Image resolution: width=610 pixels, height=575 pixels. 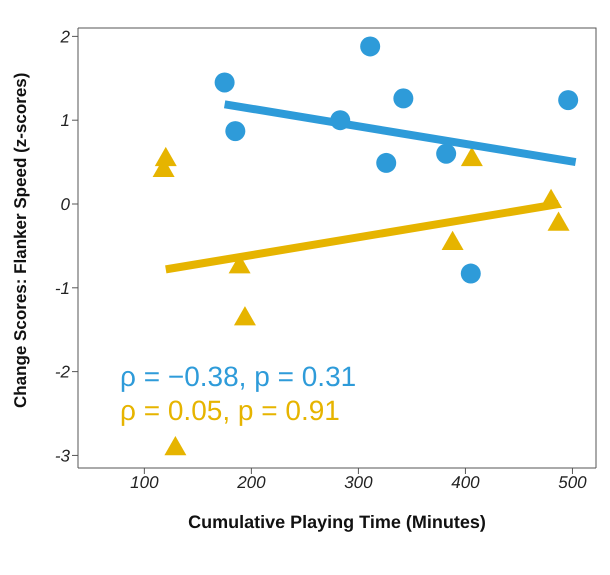 I want to click on y-tick-label: 1, so click(x=65, y=120).